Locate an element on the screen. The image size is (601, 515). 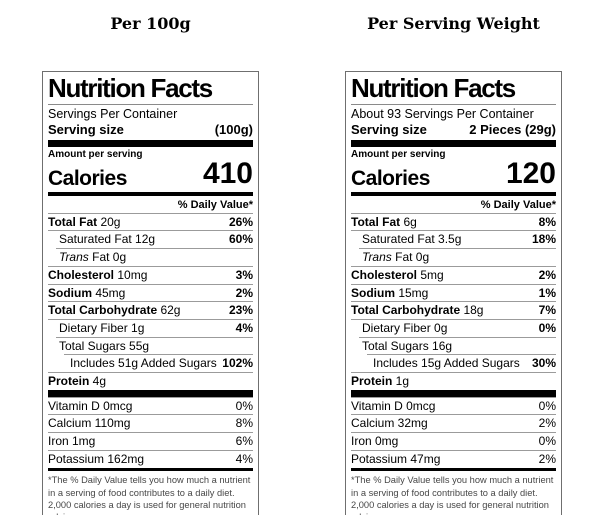
nutrient-name: Cholesterol 5mg is located at coordinates (397, 274).